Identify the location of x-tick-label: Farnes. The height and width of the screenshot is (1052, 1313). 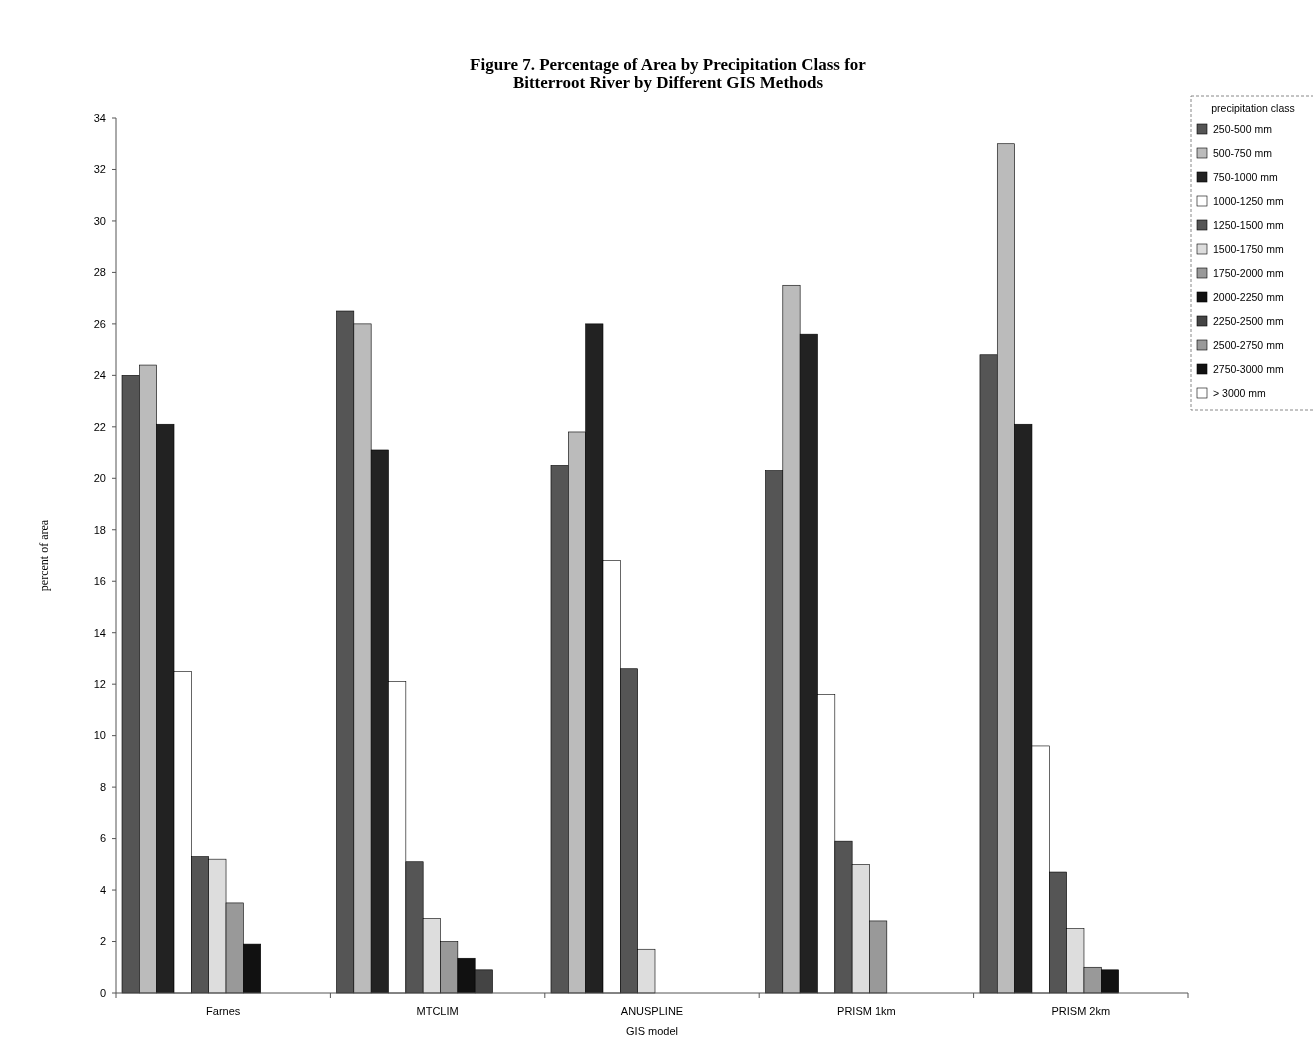
(223, 1011).